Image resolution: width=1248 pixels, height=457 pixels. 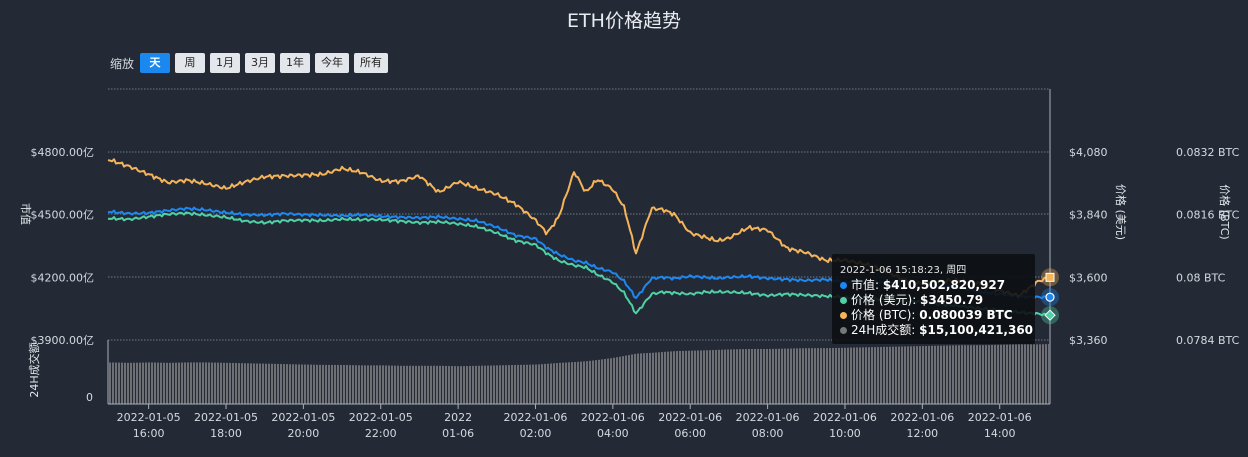 What do you see at coordinates (190, 63) in the screenshot?
I see `zoom-button-week: 周` at bounding box center [190, 63].